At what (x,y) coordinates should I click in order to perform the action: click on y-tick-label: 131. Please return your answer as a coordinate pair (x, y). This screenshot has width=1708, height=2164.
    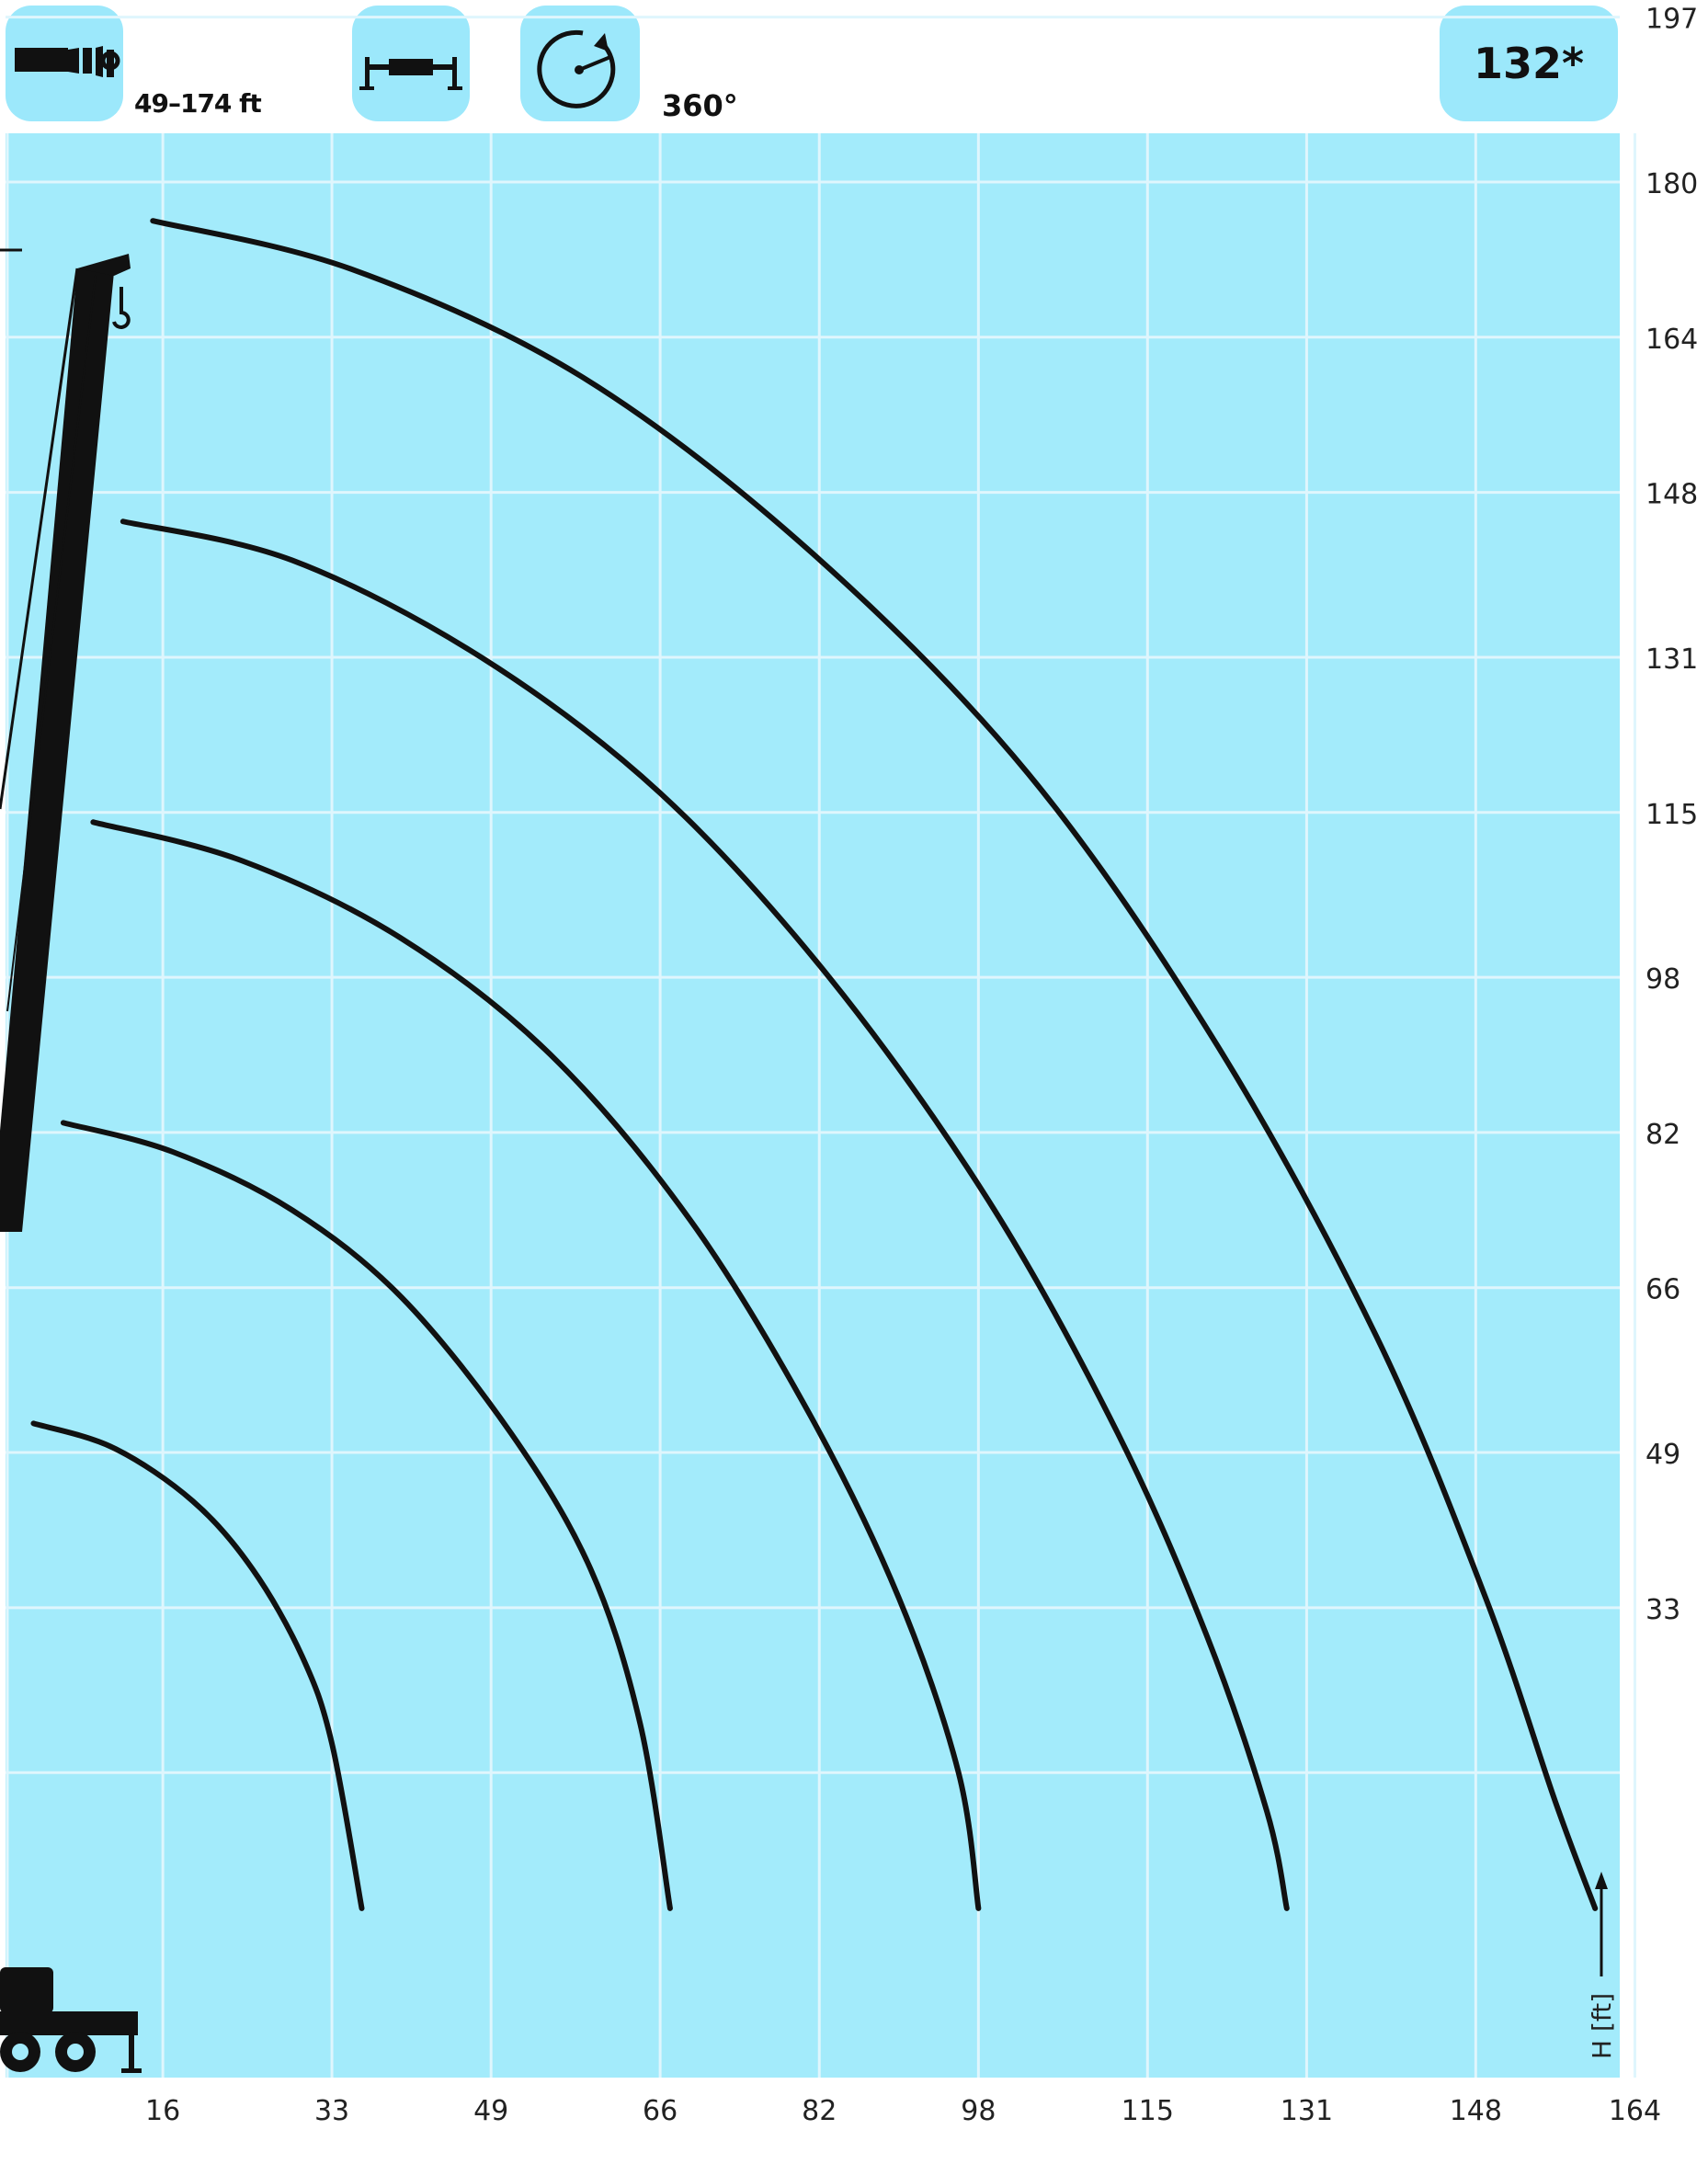
    Looking at the image, I should click on (1671, 660).